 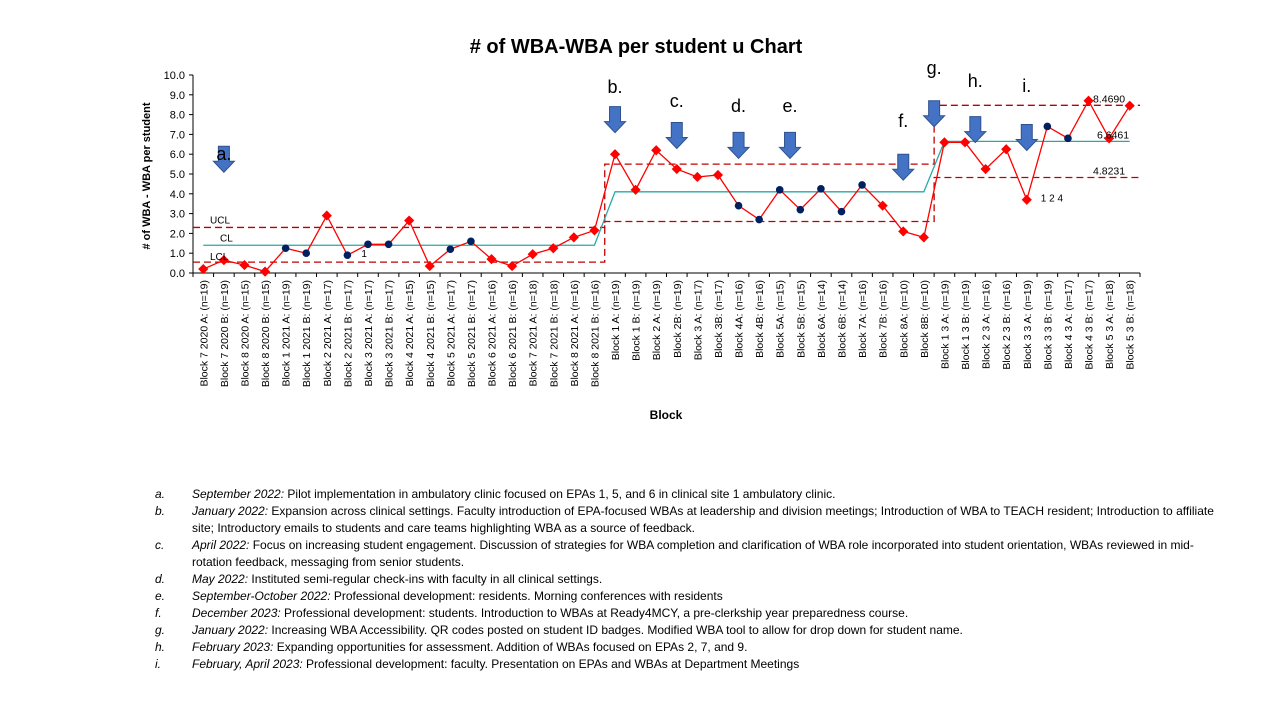 I want to click on y-tick-label: 5.0, so click(x=177, y=175).